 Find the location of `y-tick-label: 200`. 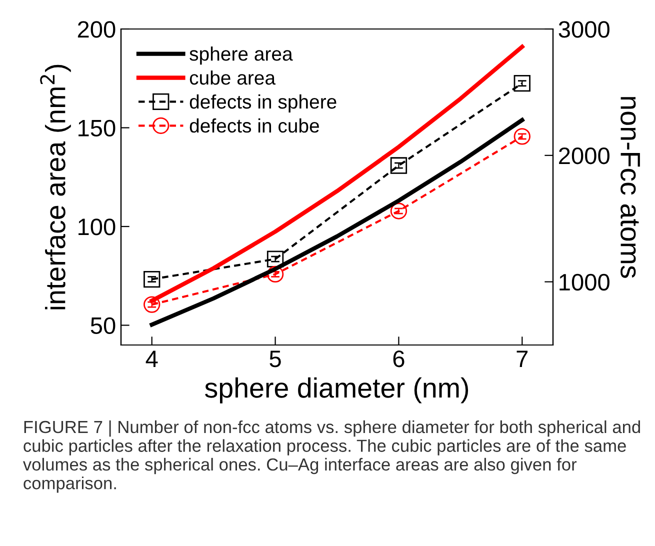

y-tick-label: 200 is located at coordinates (97, 29).